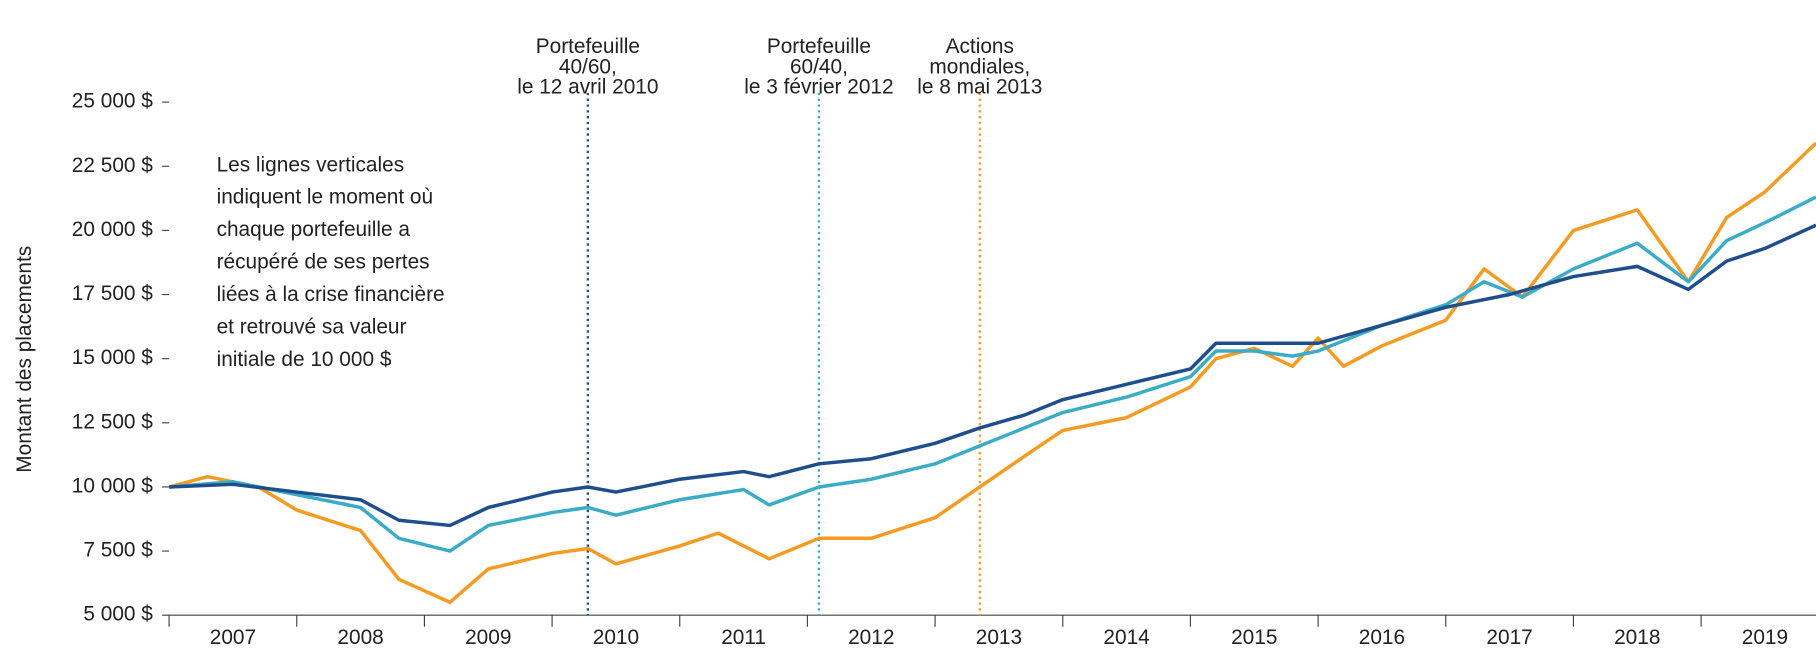 This screenshot has width=1816, height=649. I want to click on note-line: Les lignes verticales, so click(311, 164).